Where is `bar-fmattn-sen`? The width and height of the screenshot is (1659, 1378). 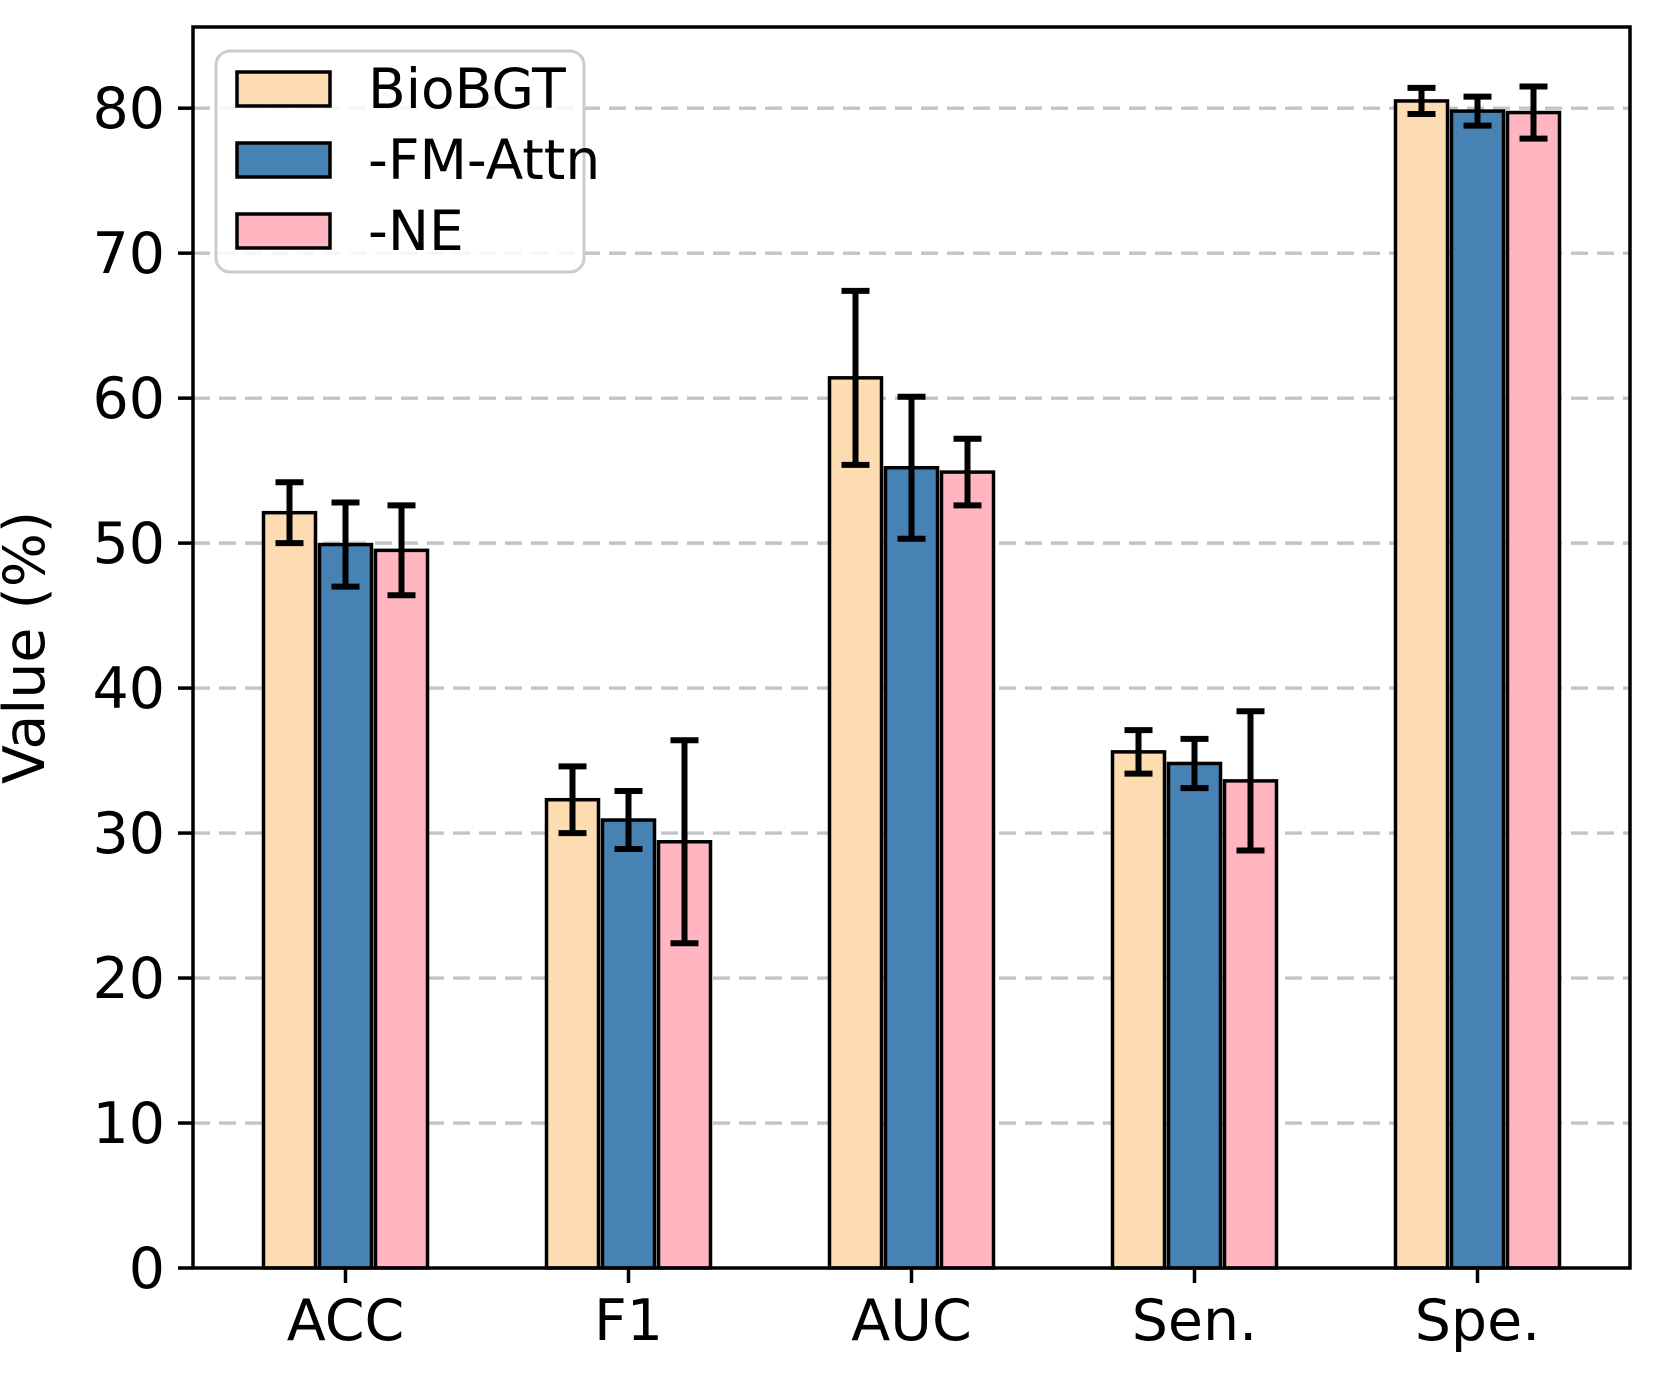
bar-fmattn-sen is located at coordinates (1194, 1015).